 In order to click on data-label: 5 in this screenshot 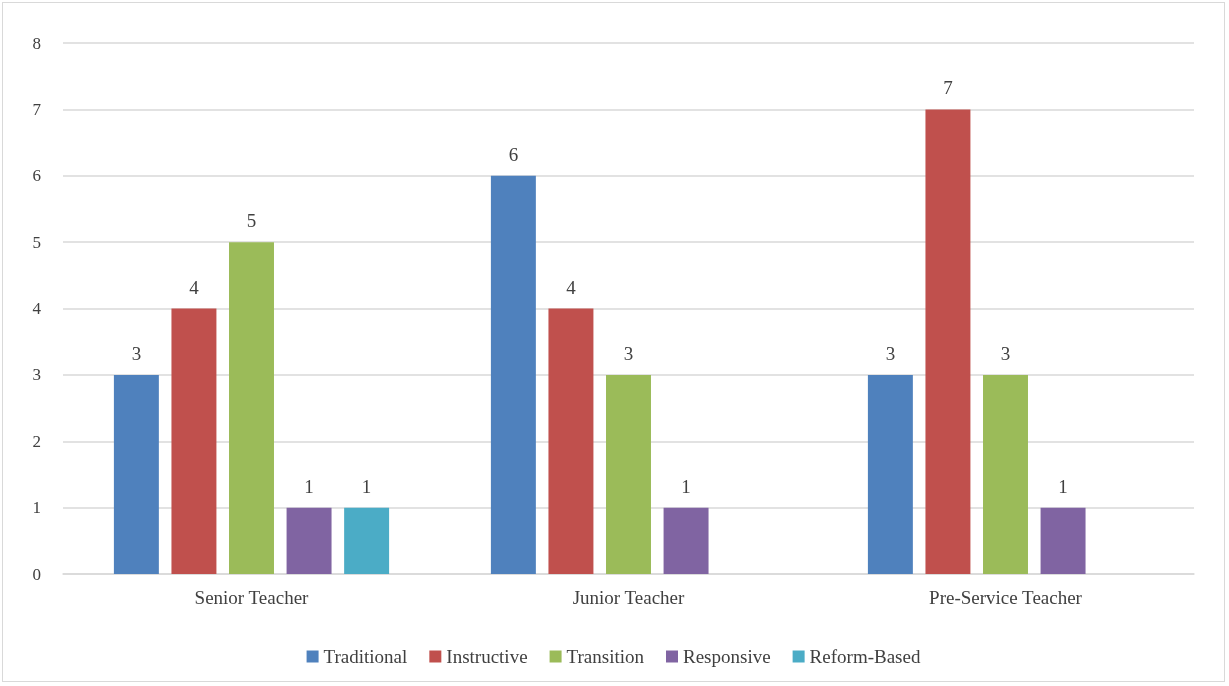, I will do `click(251, 221)`.